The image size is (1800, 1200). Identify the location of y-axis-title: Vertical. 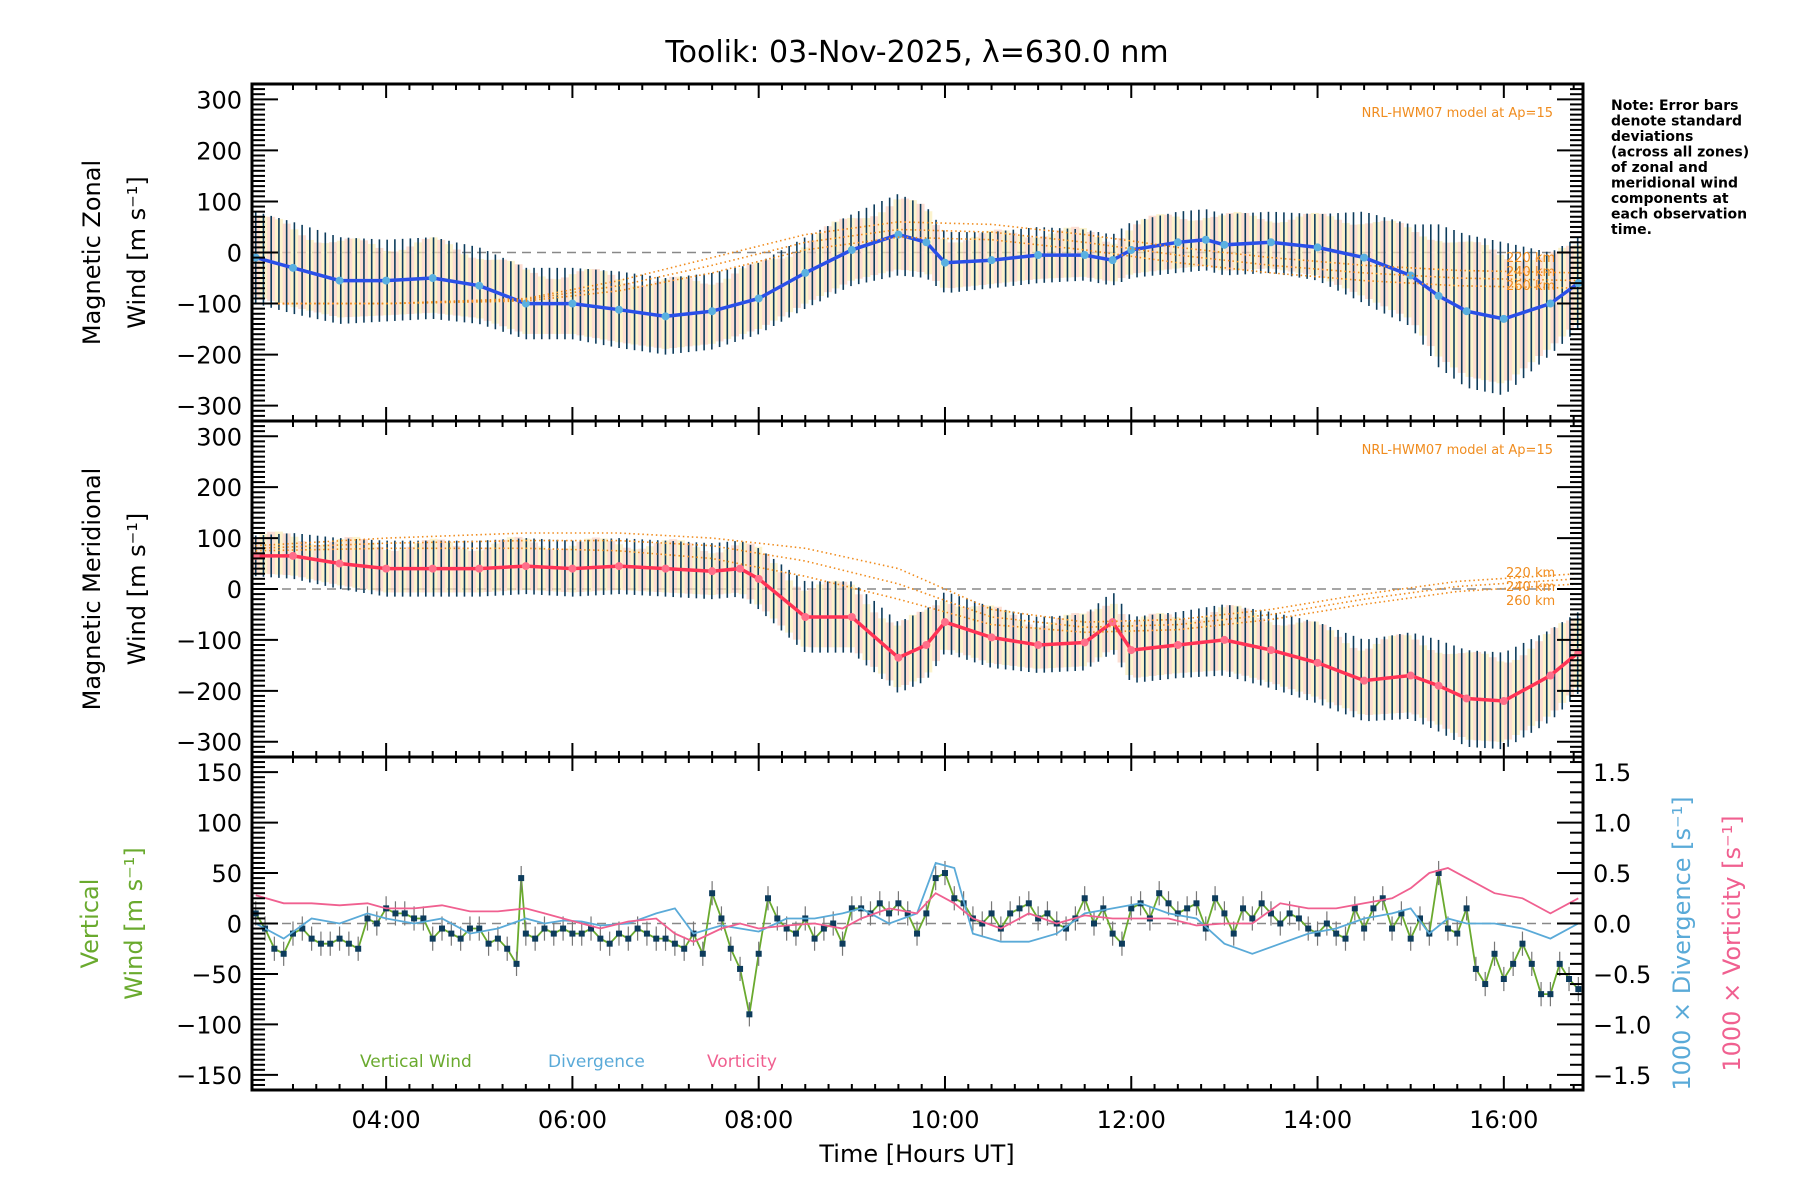
(90, 924).